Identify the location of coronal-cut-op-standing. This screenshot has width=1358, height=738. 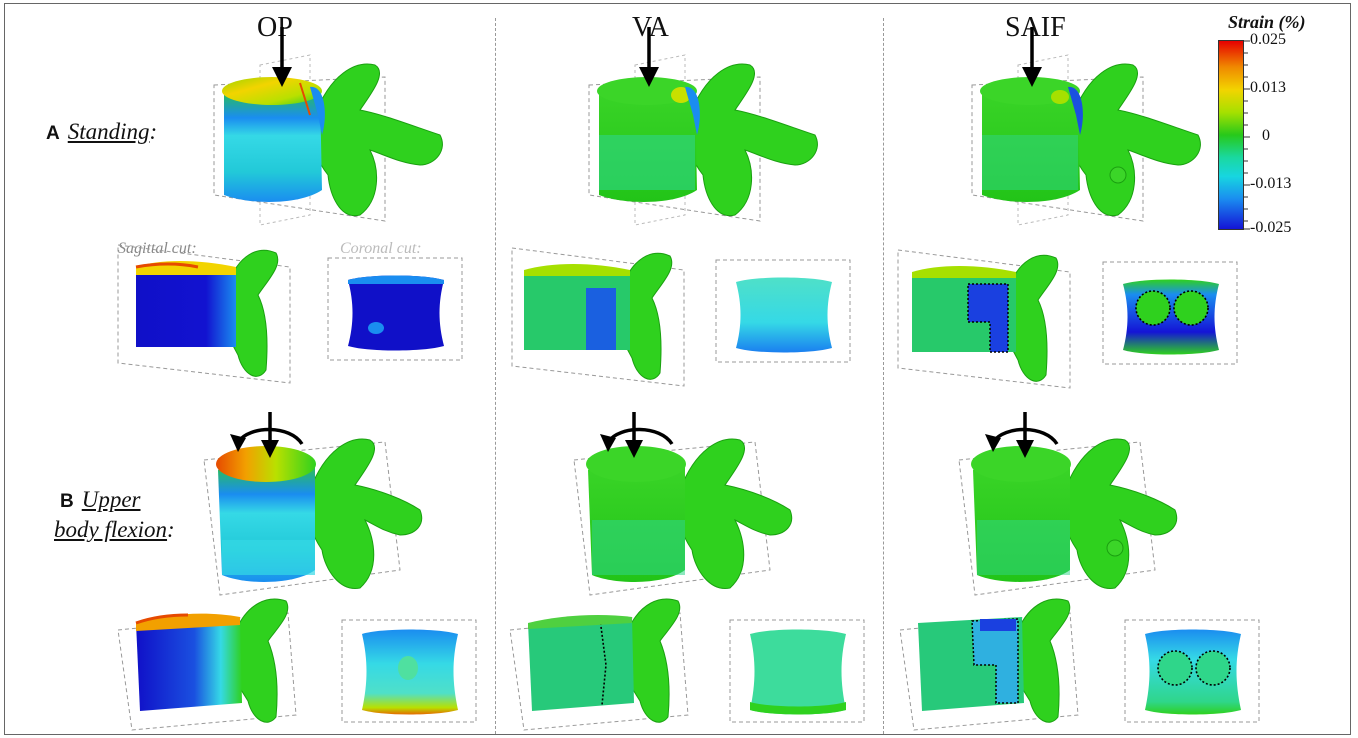
(395, 309).